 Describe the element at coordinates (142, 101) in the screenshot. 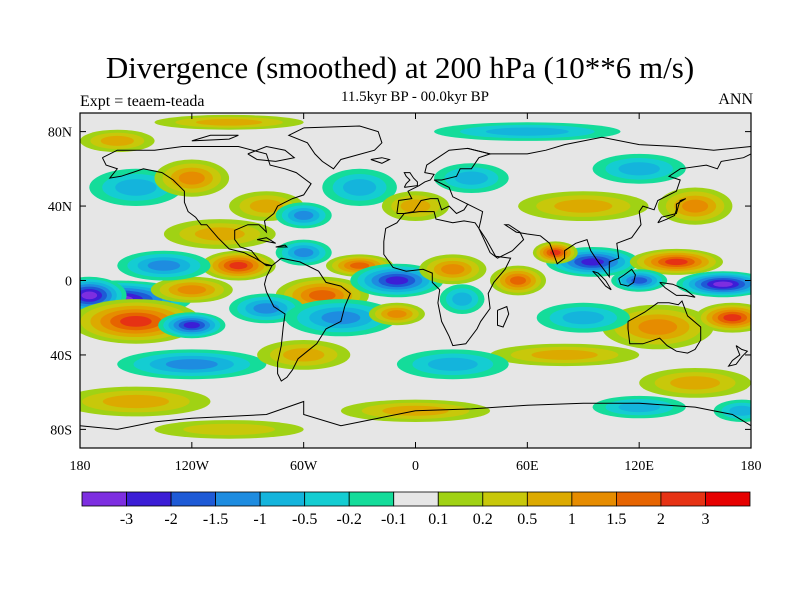

I see `experiment-label: Expt = teaem-teada` at that location.